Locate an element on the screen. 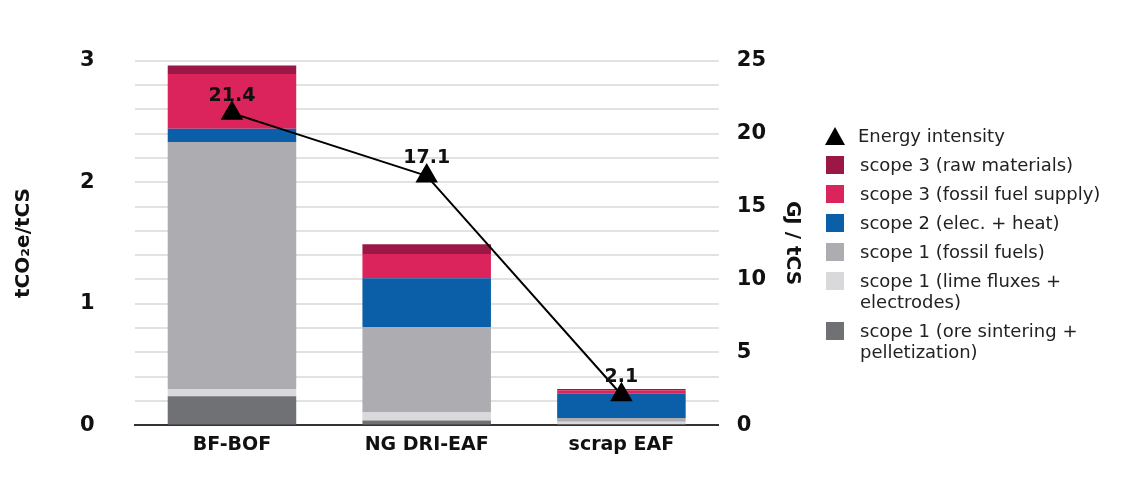 The width and height of the screenshot is (1135, 488). legend-label: scope 3 (fossil fuel supply) is located at coordinates (980, 193).